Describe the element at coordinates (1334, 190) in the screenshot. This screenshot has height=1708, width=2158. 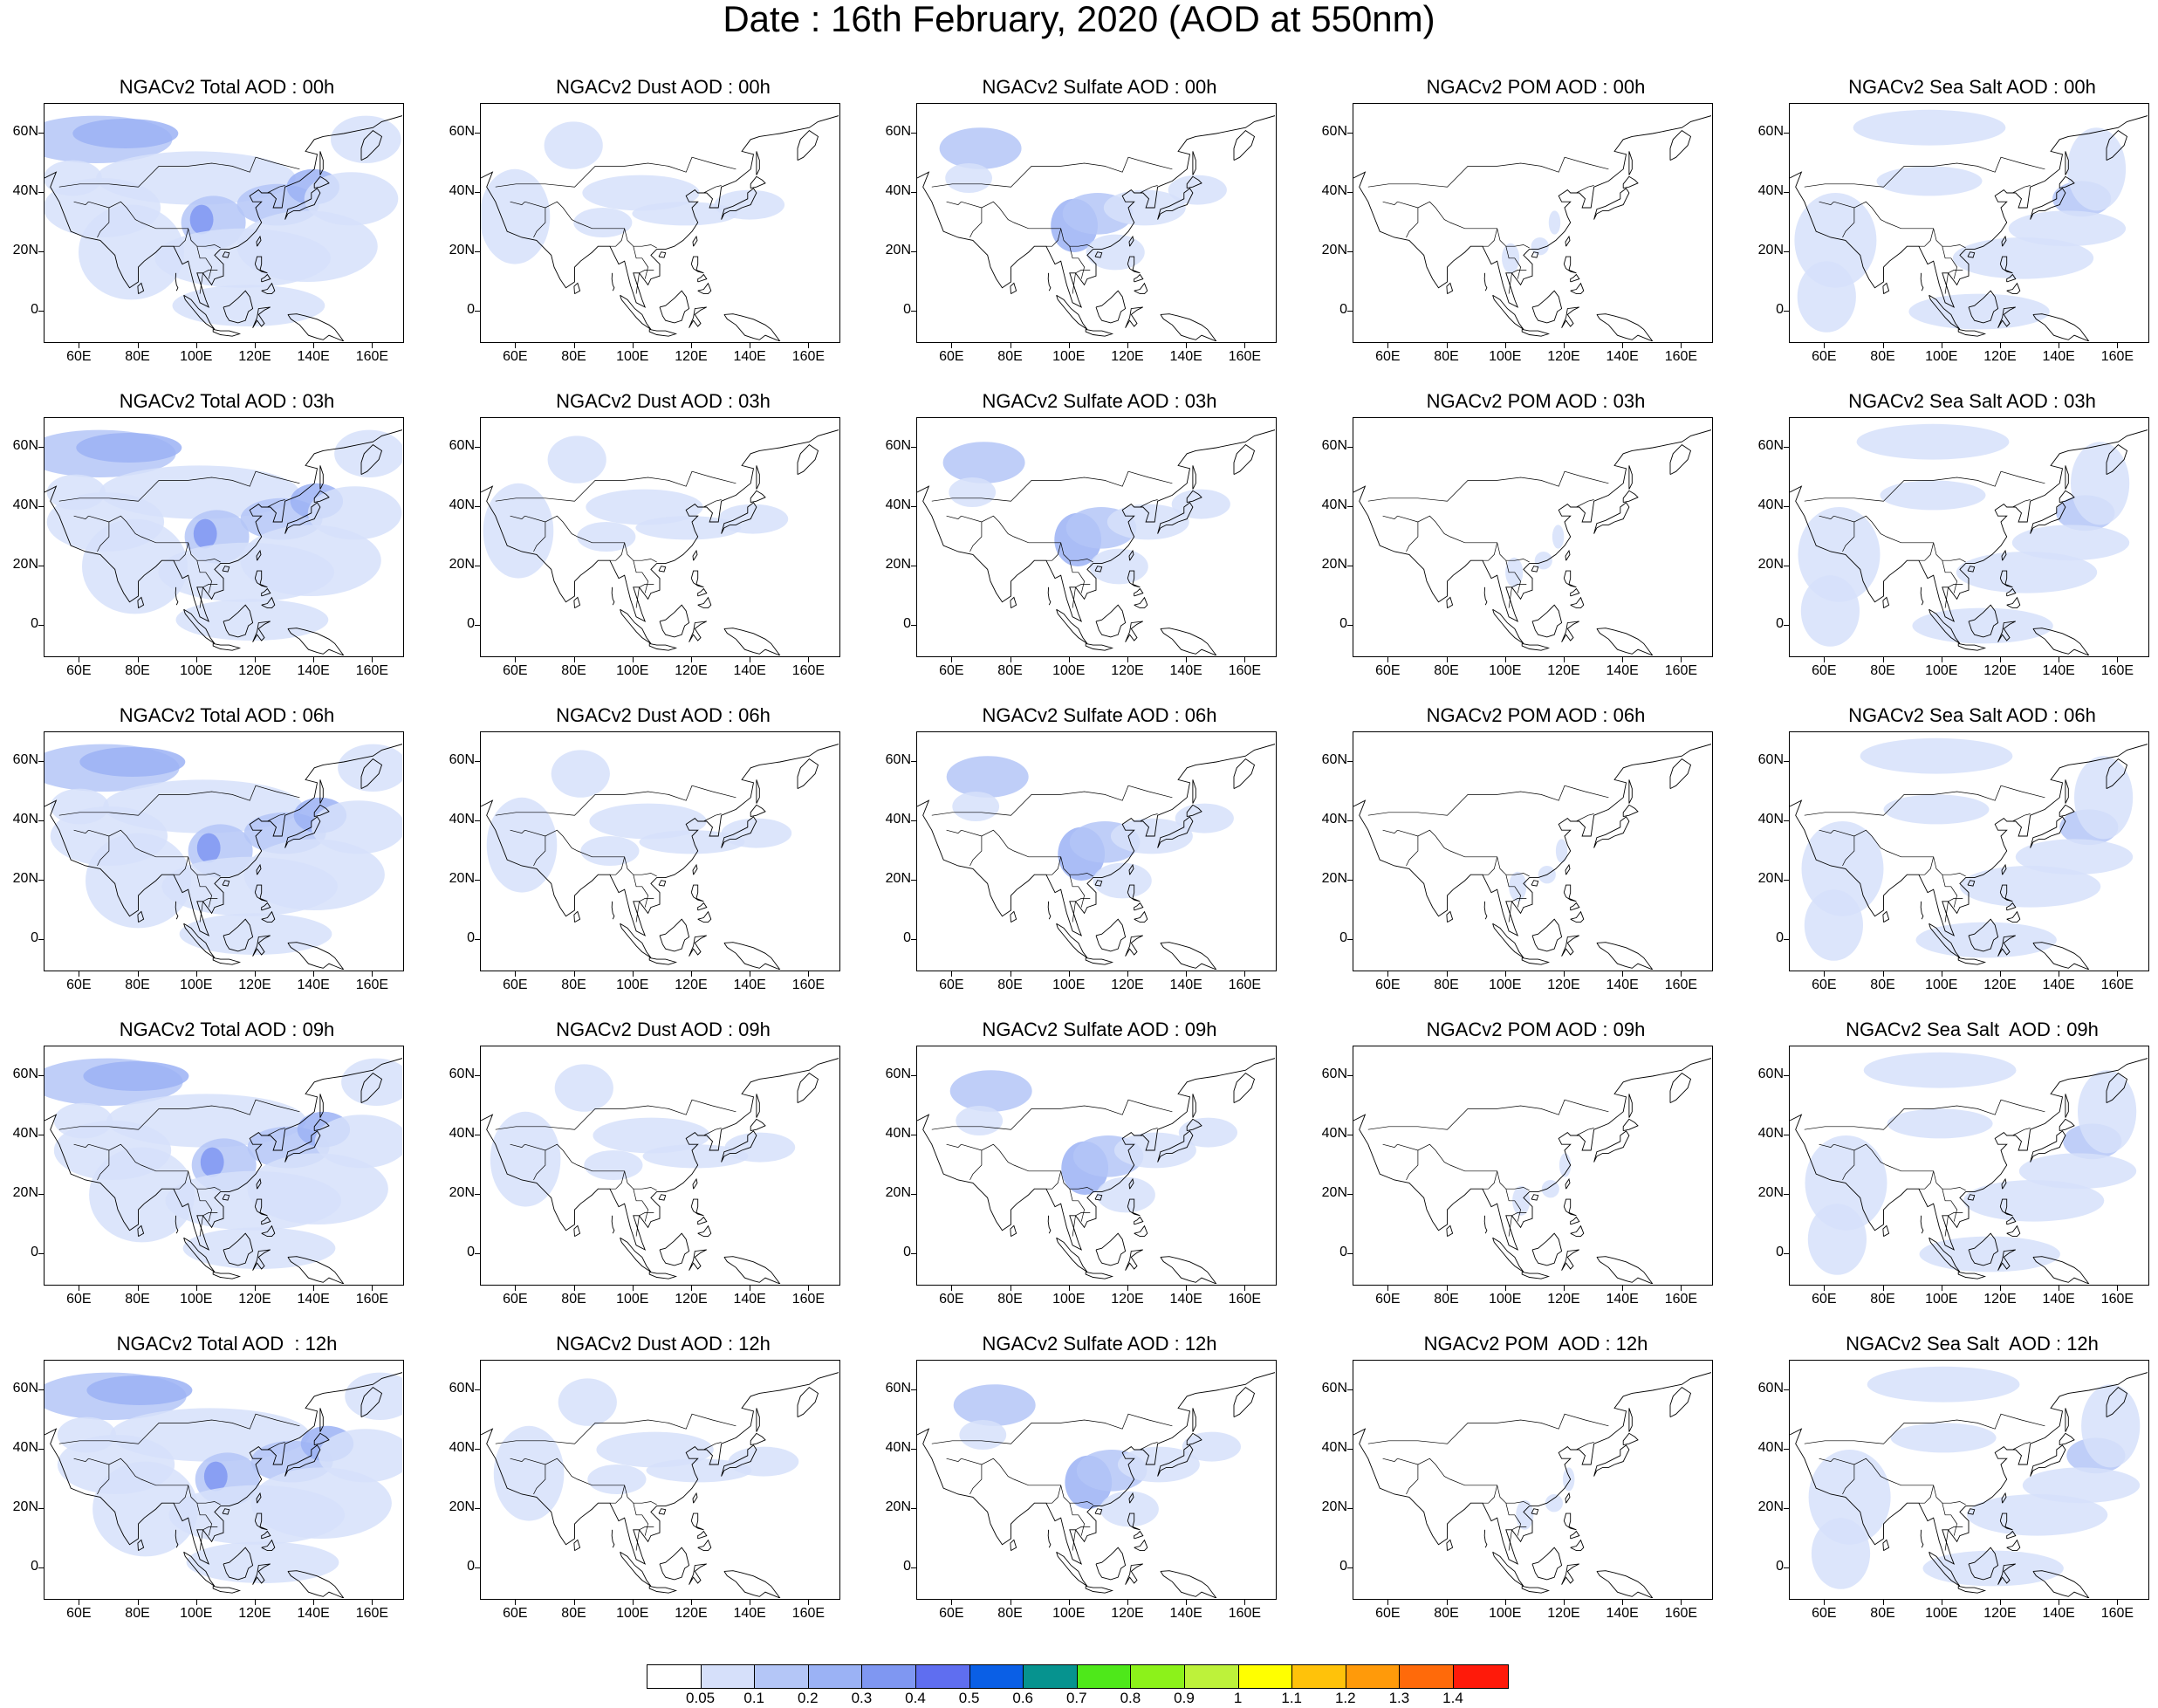
I see `y-tick-label: 40N` at that location.